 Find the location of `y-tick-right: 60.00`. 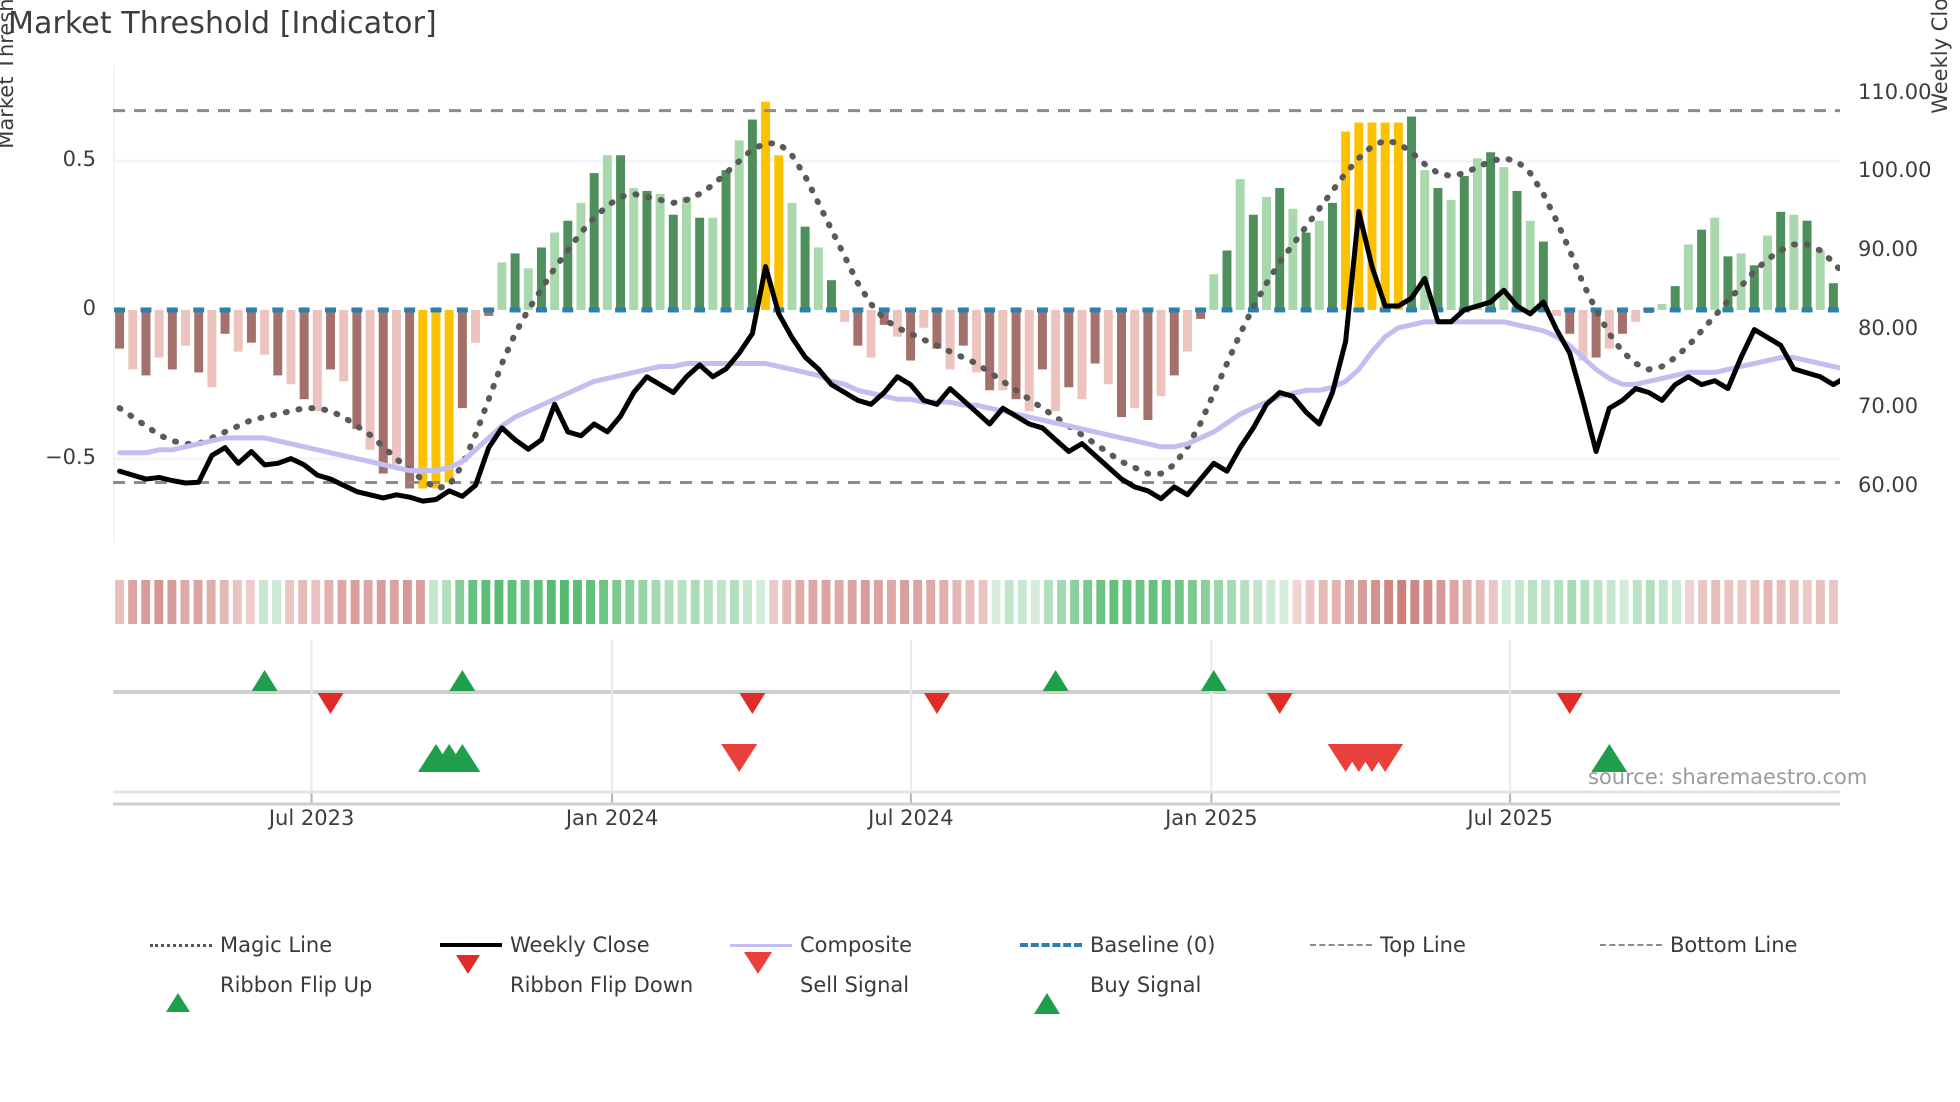

y-tick-right: 60.00 is located at coordinates (1888, 484).